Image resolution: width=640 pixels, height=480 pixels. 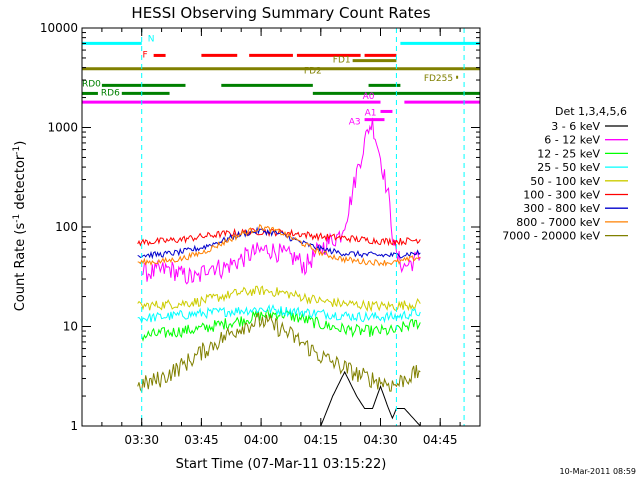 I want to click on y-axis-title-sup1: -1, so click(x=17, y=218).